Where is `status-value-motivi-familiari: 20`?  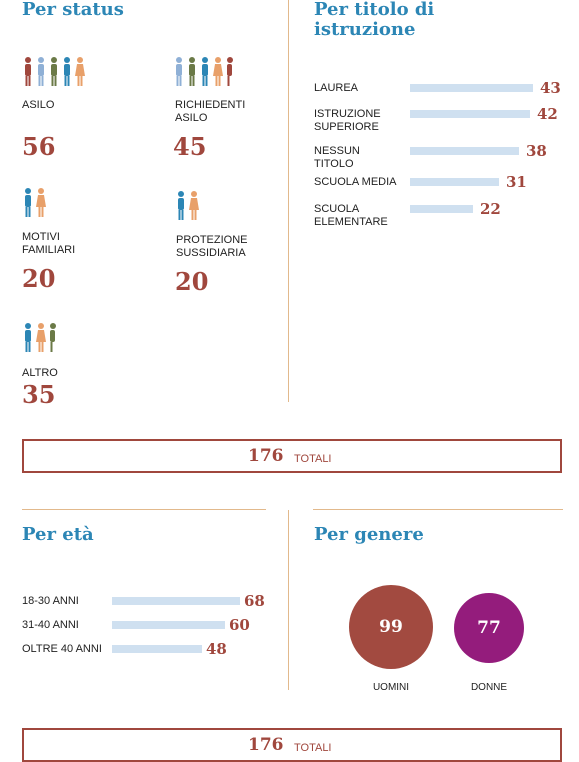 status-value-motivi-familiari: 20 is located at coordinates (39, 278).